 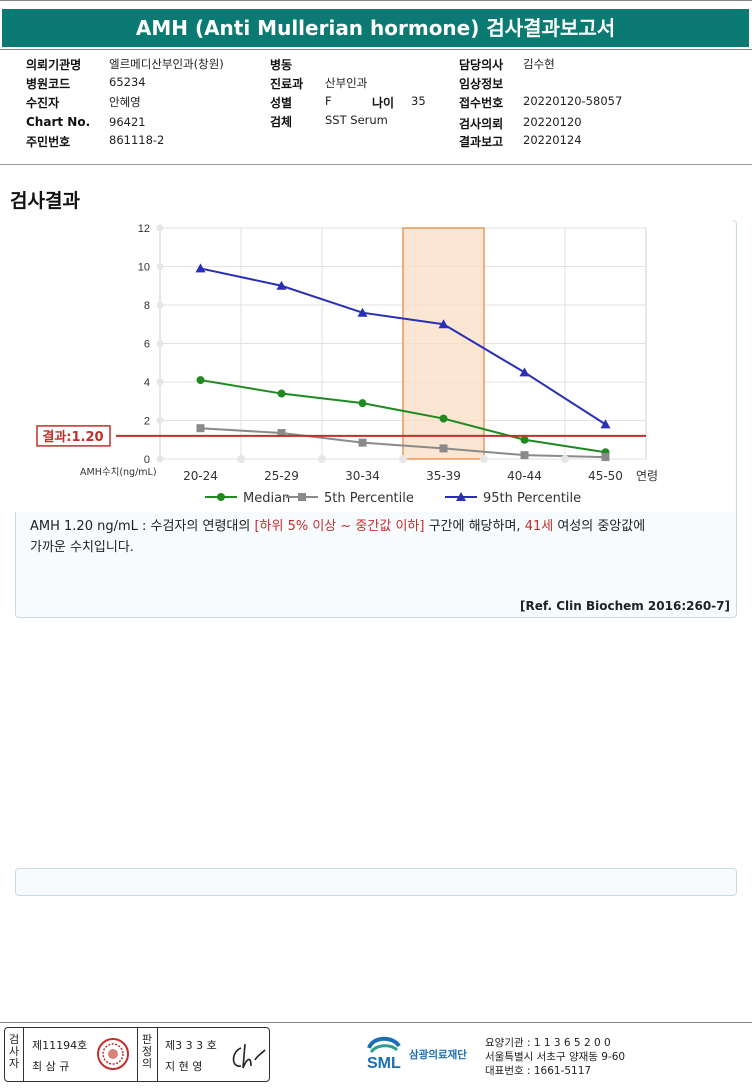 What do you see at coordinates (127, 82) in the screenshot?
I see `info-value: 65234` at bounding box center [127, 82].